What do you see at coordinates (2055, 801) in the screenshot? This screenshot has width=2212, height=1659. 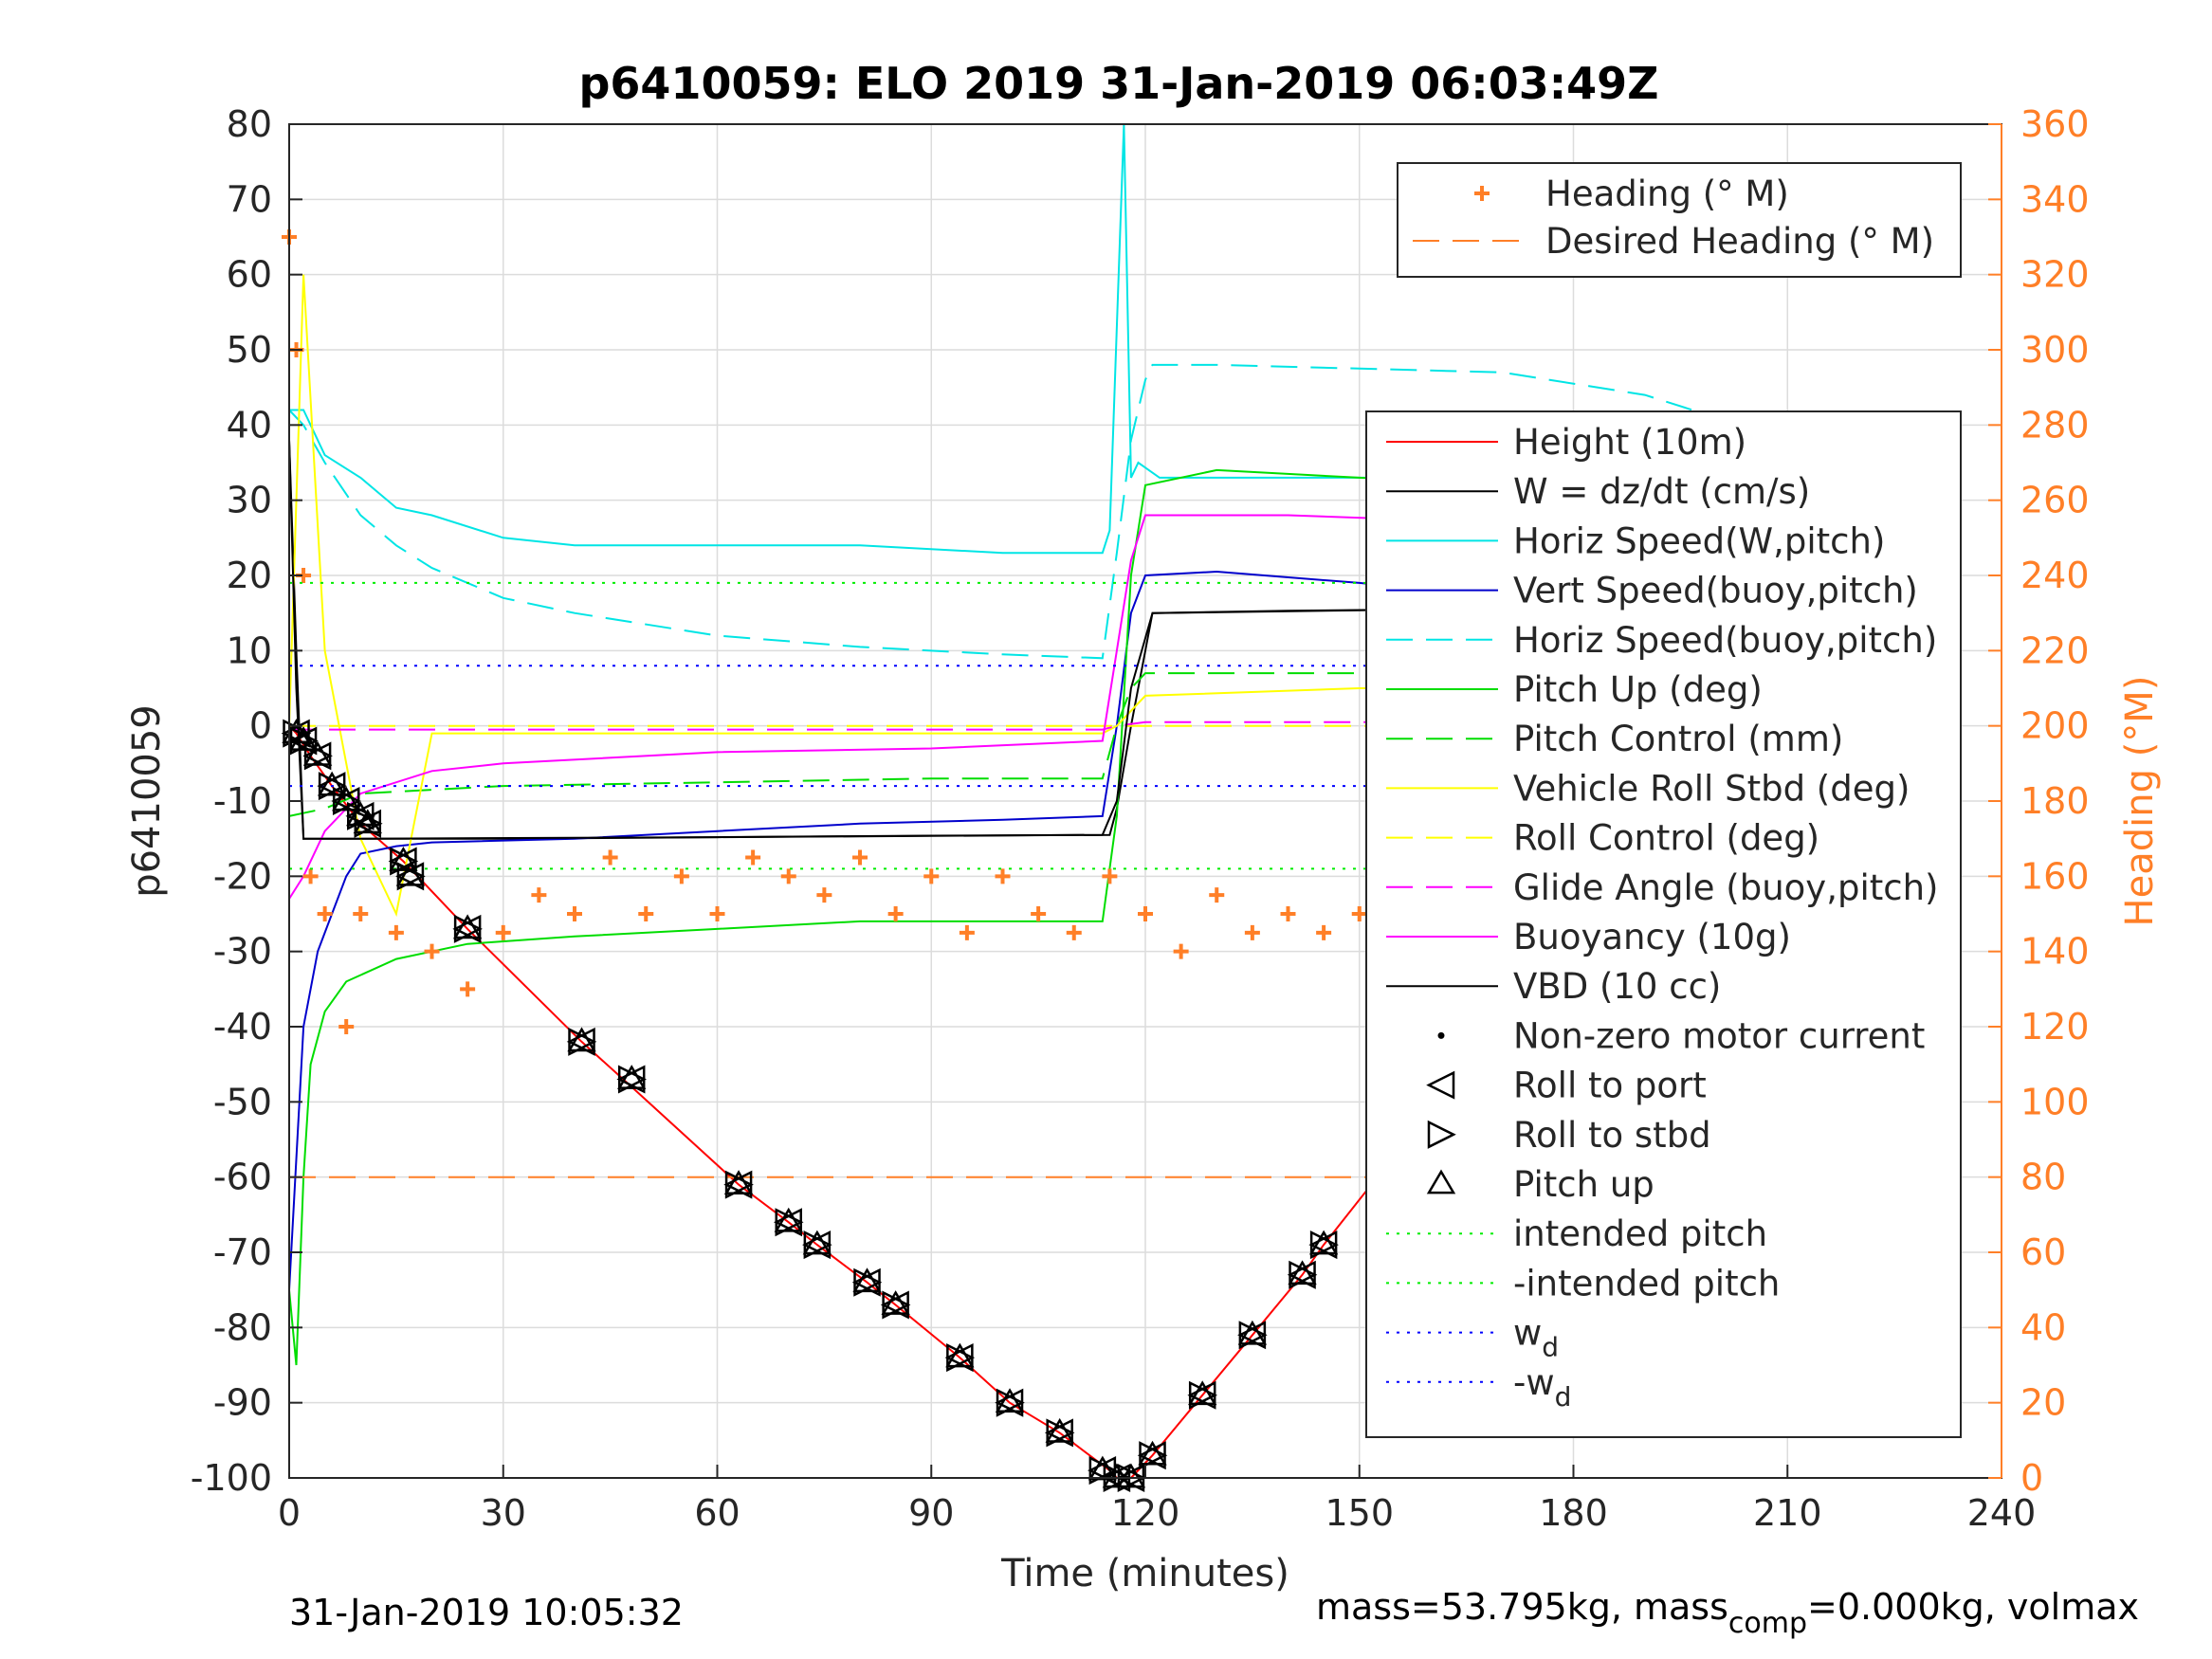 I see `y-right-tick-label: 180` at bounding box center [2055, 801].